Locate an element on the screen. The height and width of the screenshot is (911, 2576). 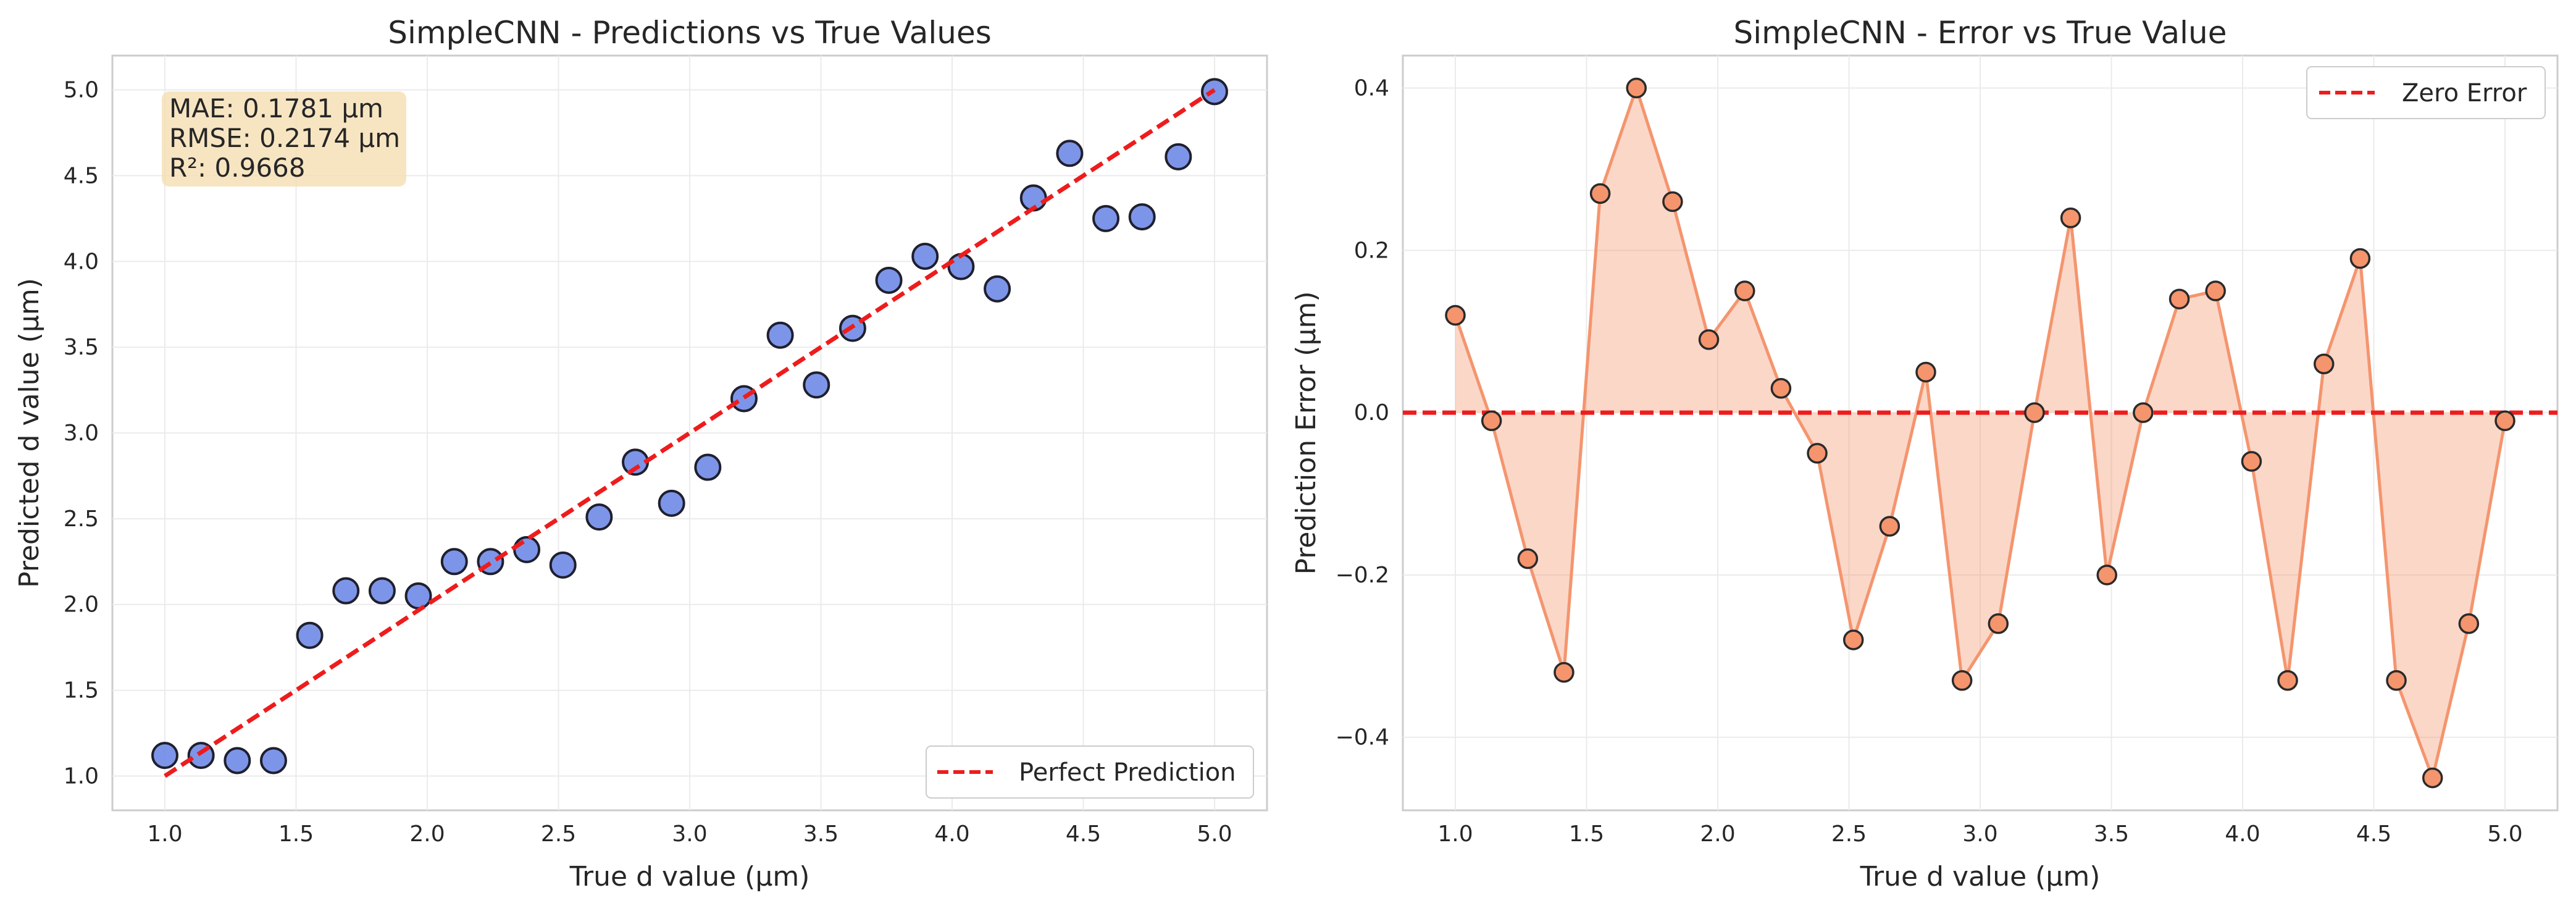
stats-mae: MAE: 0.1781 μm is located at coordinates (276, 108).